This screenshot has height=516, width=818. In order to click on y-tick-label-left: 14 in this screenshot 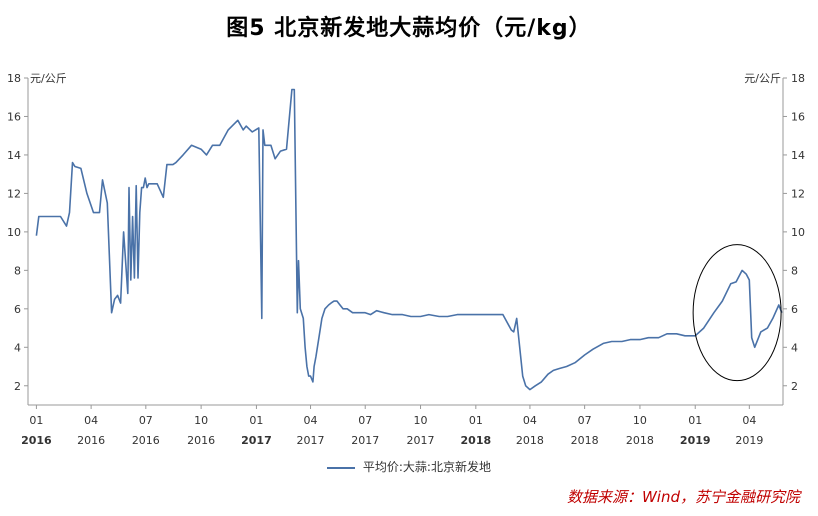, I will do `click(14, 155)`.